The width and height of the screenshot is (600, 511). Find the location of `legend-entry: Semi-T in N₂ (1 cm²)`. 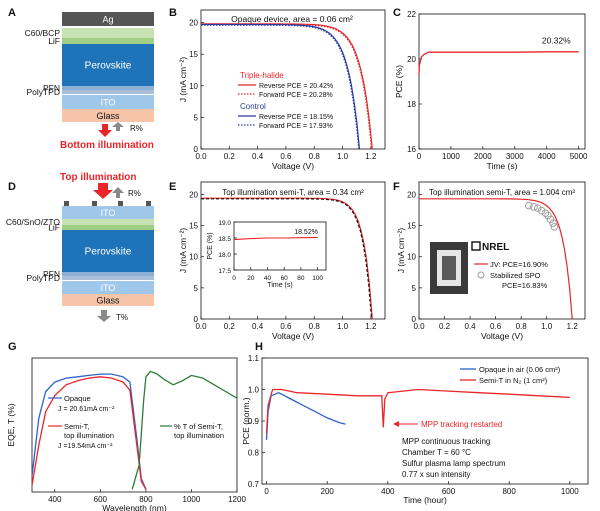

legend-entry: Semi-T in N₂ (1 cm²) is located at coordinates (513, 380).